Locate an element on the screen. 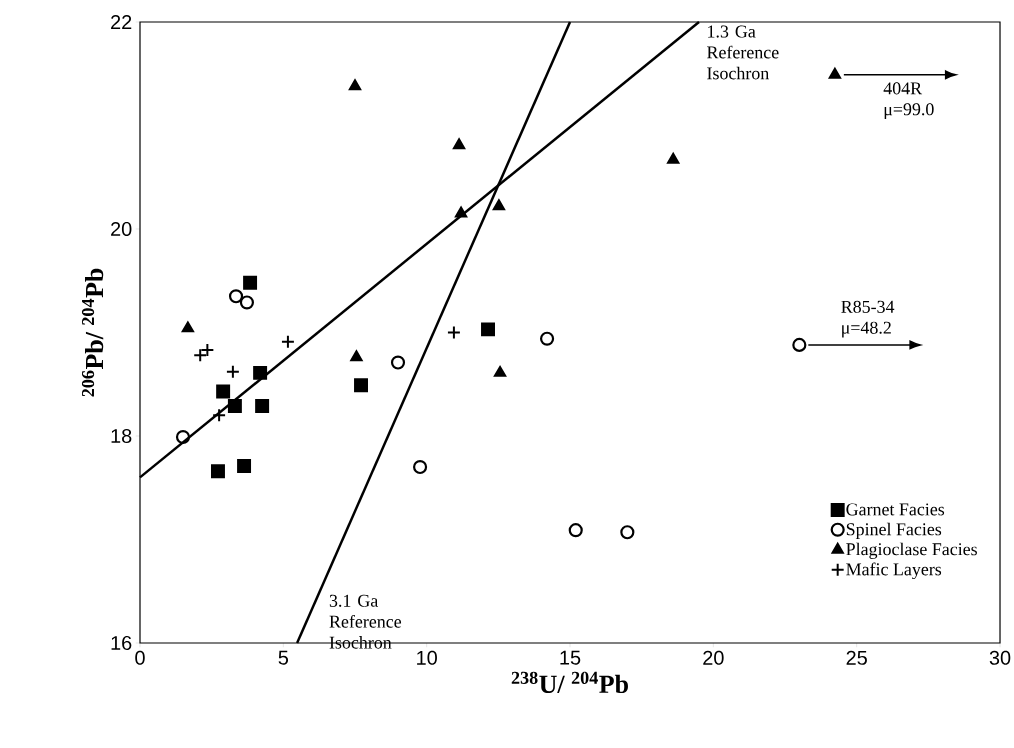 This screenshot has width=1014, height=748. x-tick-label: 30 is located at coordinates (1000, 657).